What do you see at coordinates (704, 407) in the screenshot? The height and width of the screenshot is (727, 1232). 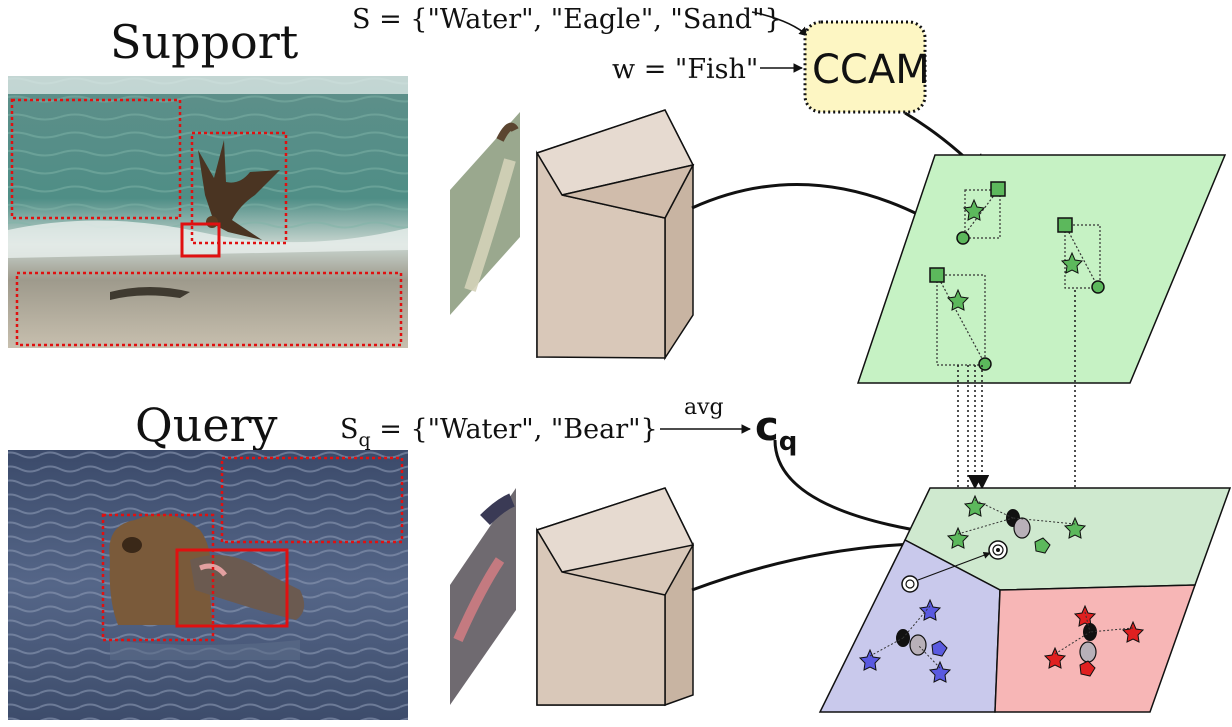 I see `avg-label: avg` at bounding box center [704, 407].